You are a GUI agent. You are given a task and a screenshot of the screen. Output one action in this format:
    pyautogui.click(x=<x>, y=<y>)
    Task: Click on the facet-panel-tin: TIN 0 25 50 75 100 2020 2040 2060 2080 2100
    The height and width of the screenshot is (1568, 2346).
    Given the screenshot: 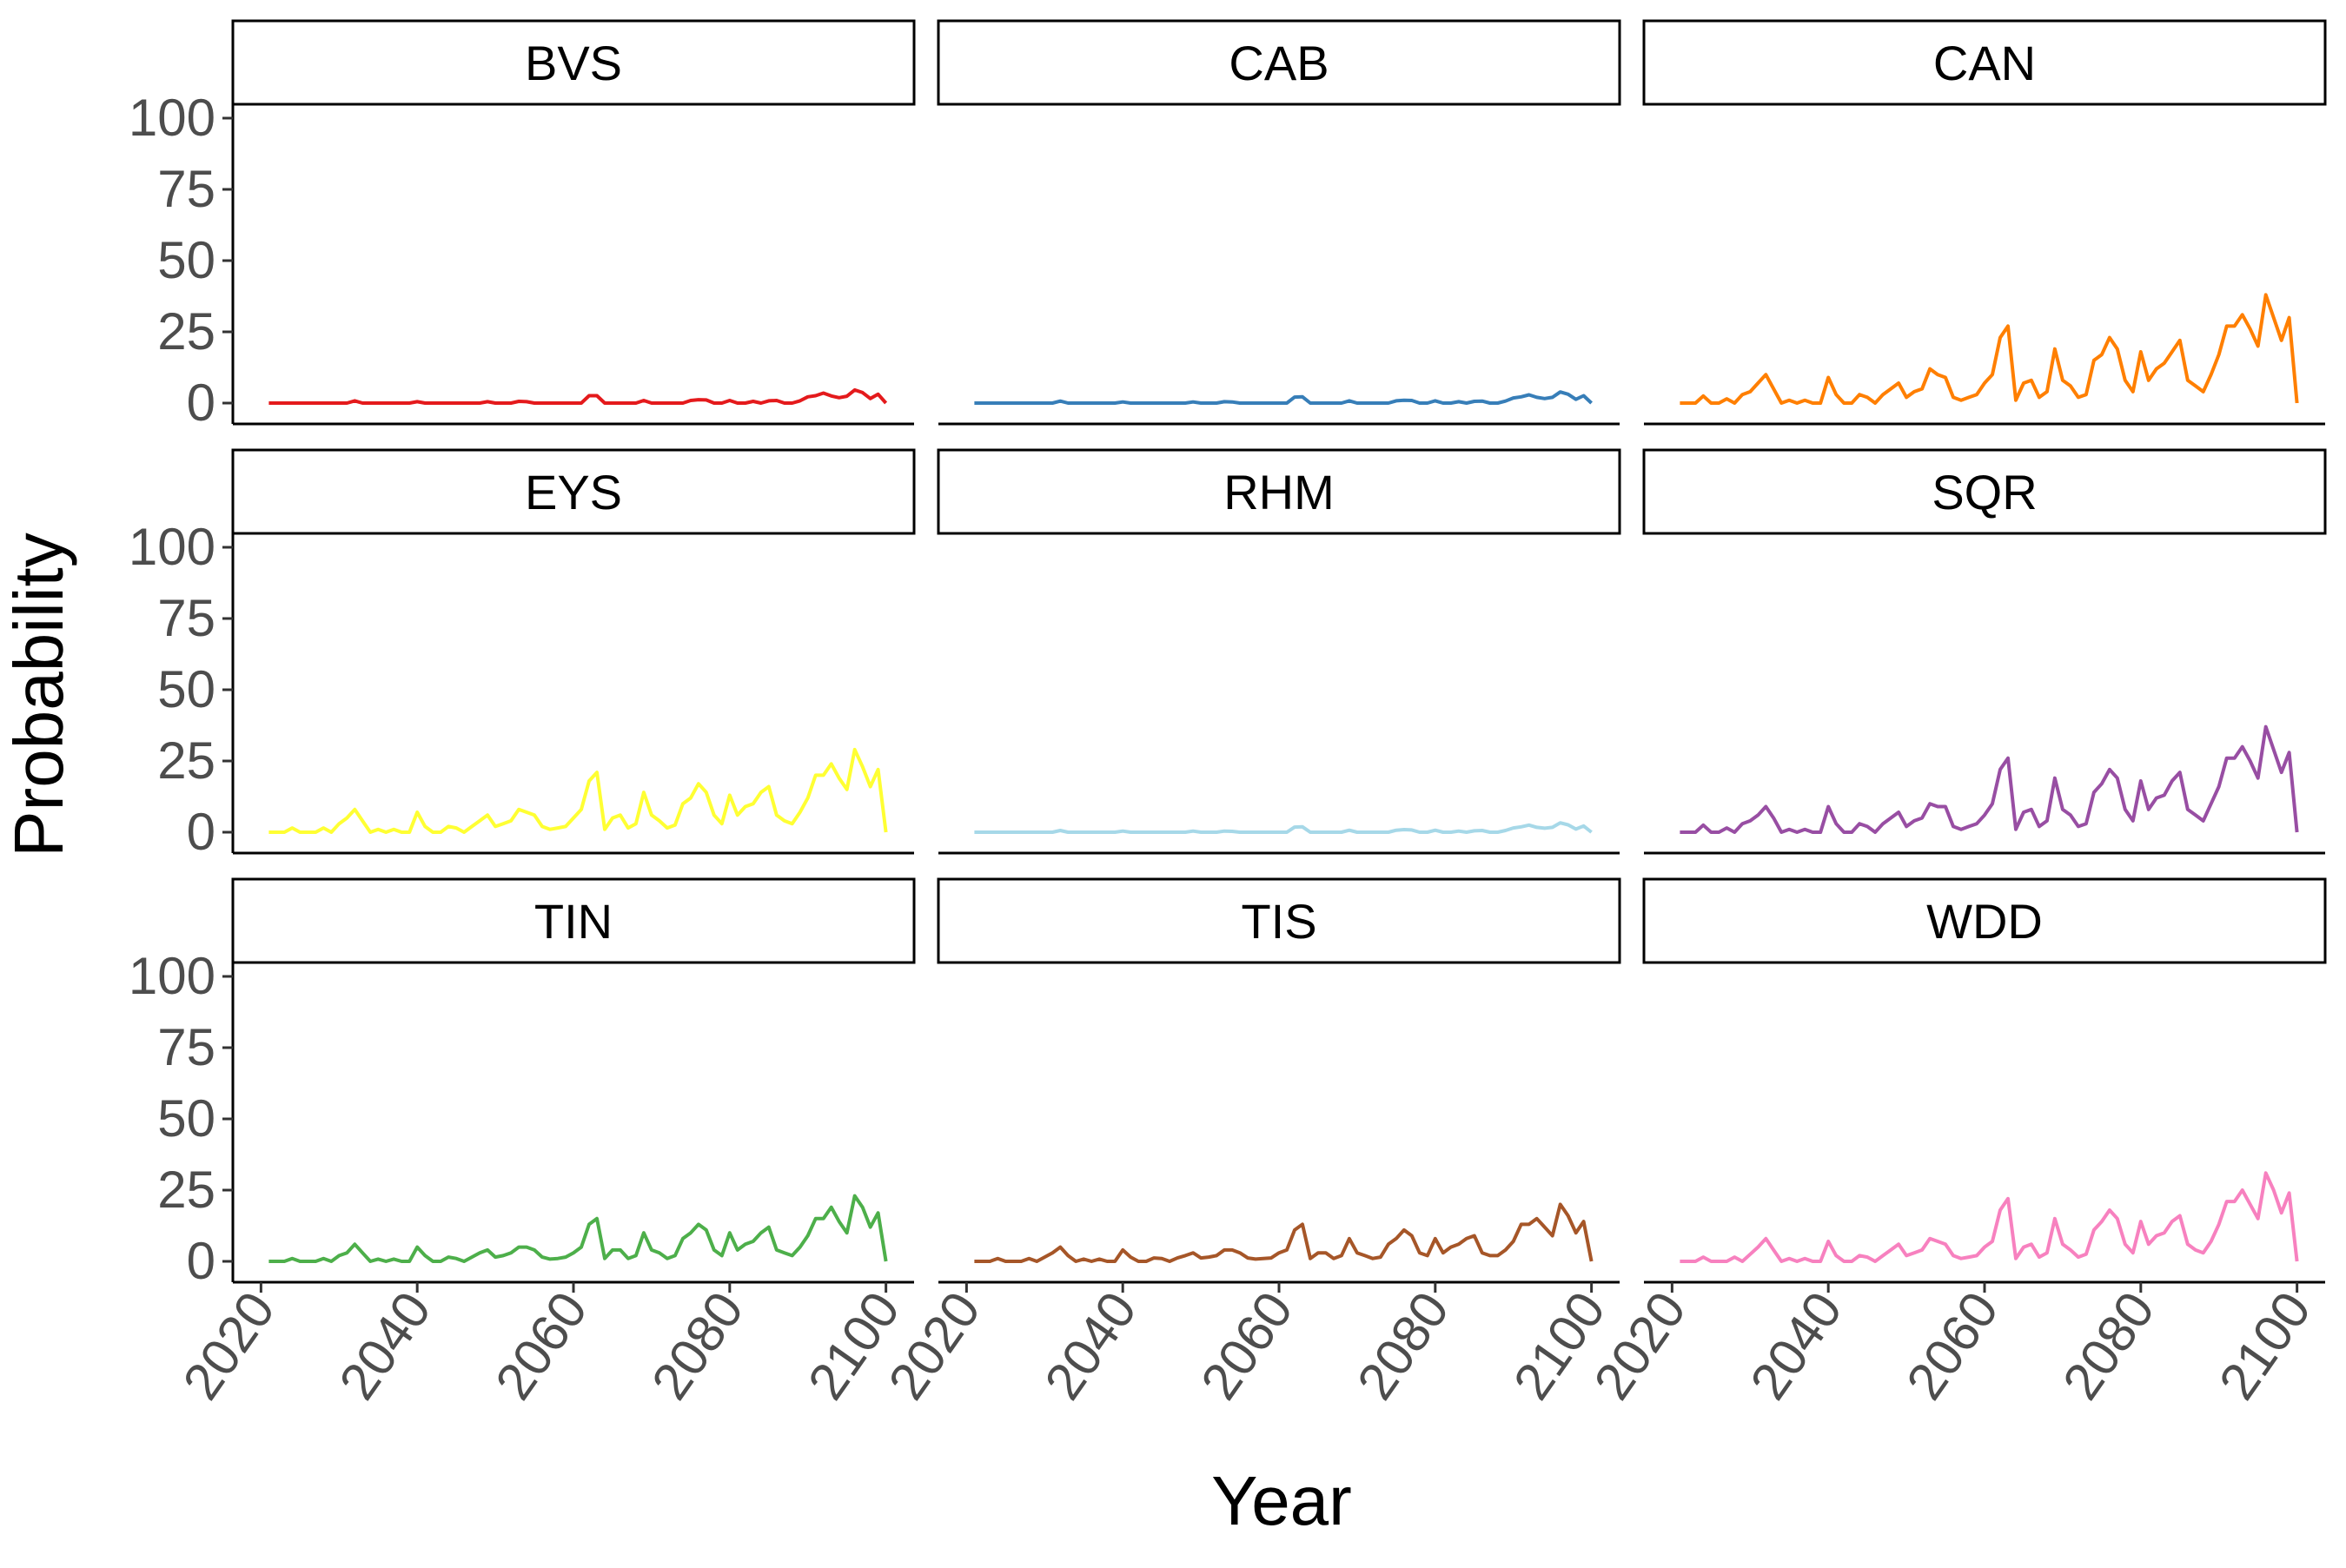 What is the action you would take?
    pyautogui.click(x=523, y=1143)
    